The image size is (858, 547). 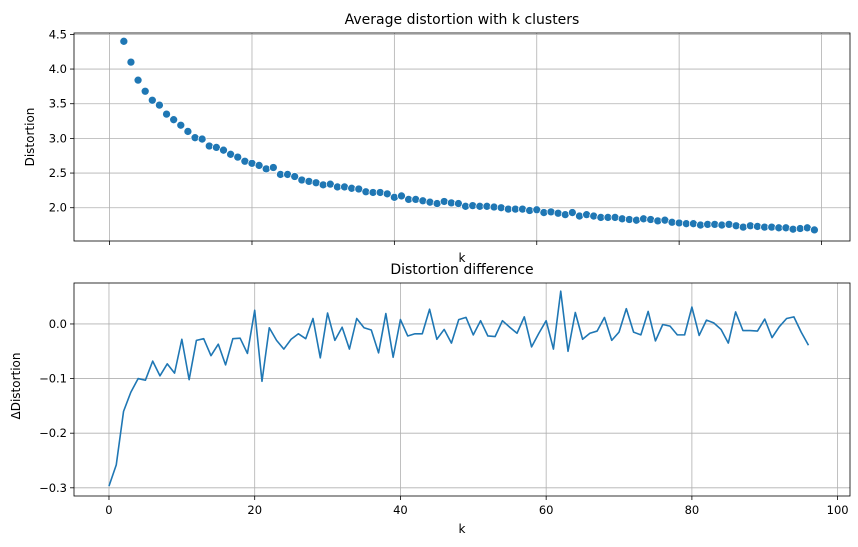 I want to click on x-tick-label: 60, so click(x=546, y=510).